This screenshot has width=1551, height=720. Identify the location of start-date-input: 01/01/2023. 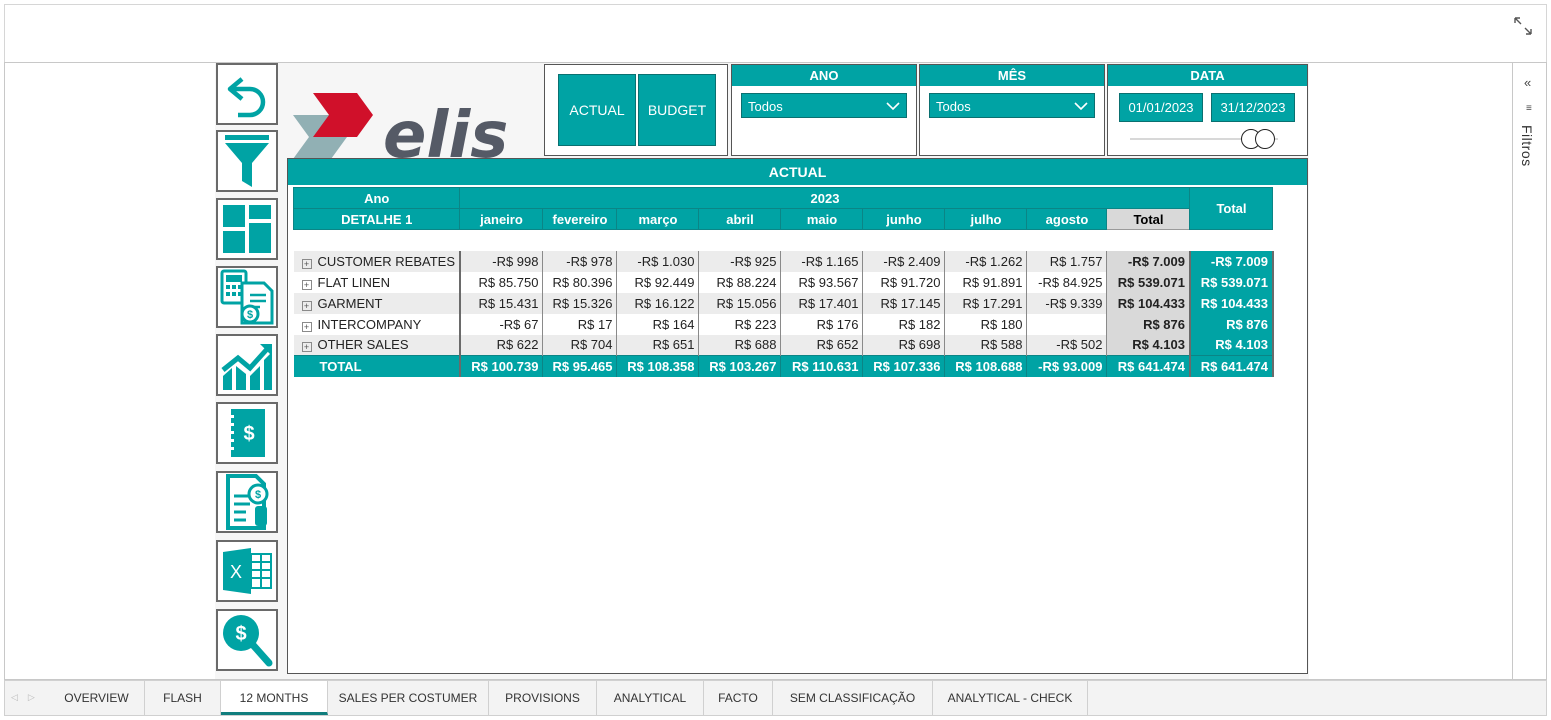
(1161, 107).